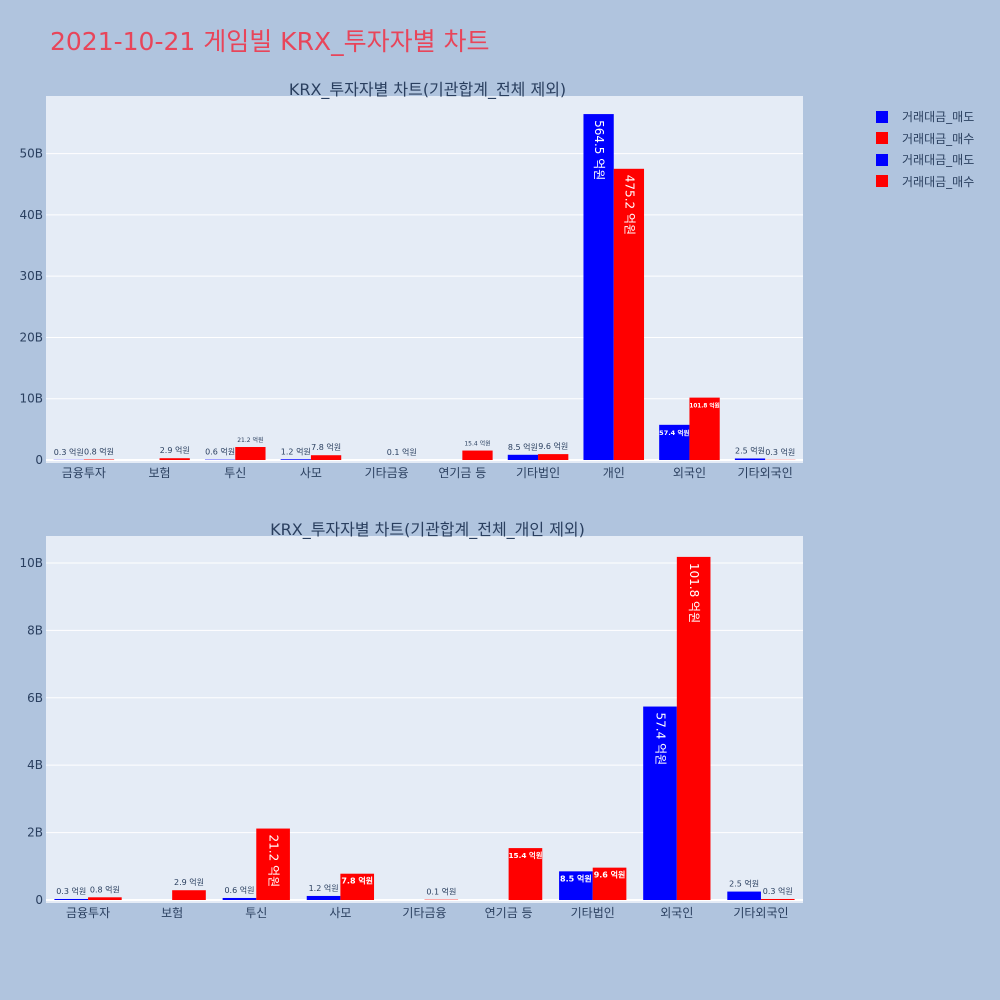 The image size is (1000, 1000). What do you see at coordinates (629, 205) in the screenshot?
I see `data-label: 475.2 억원` at bounding box center [629, 205].